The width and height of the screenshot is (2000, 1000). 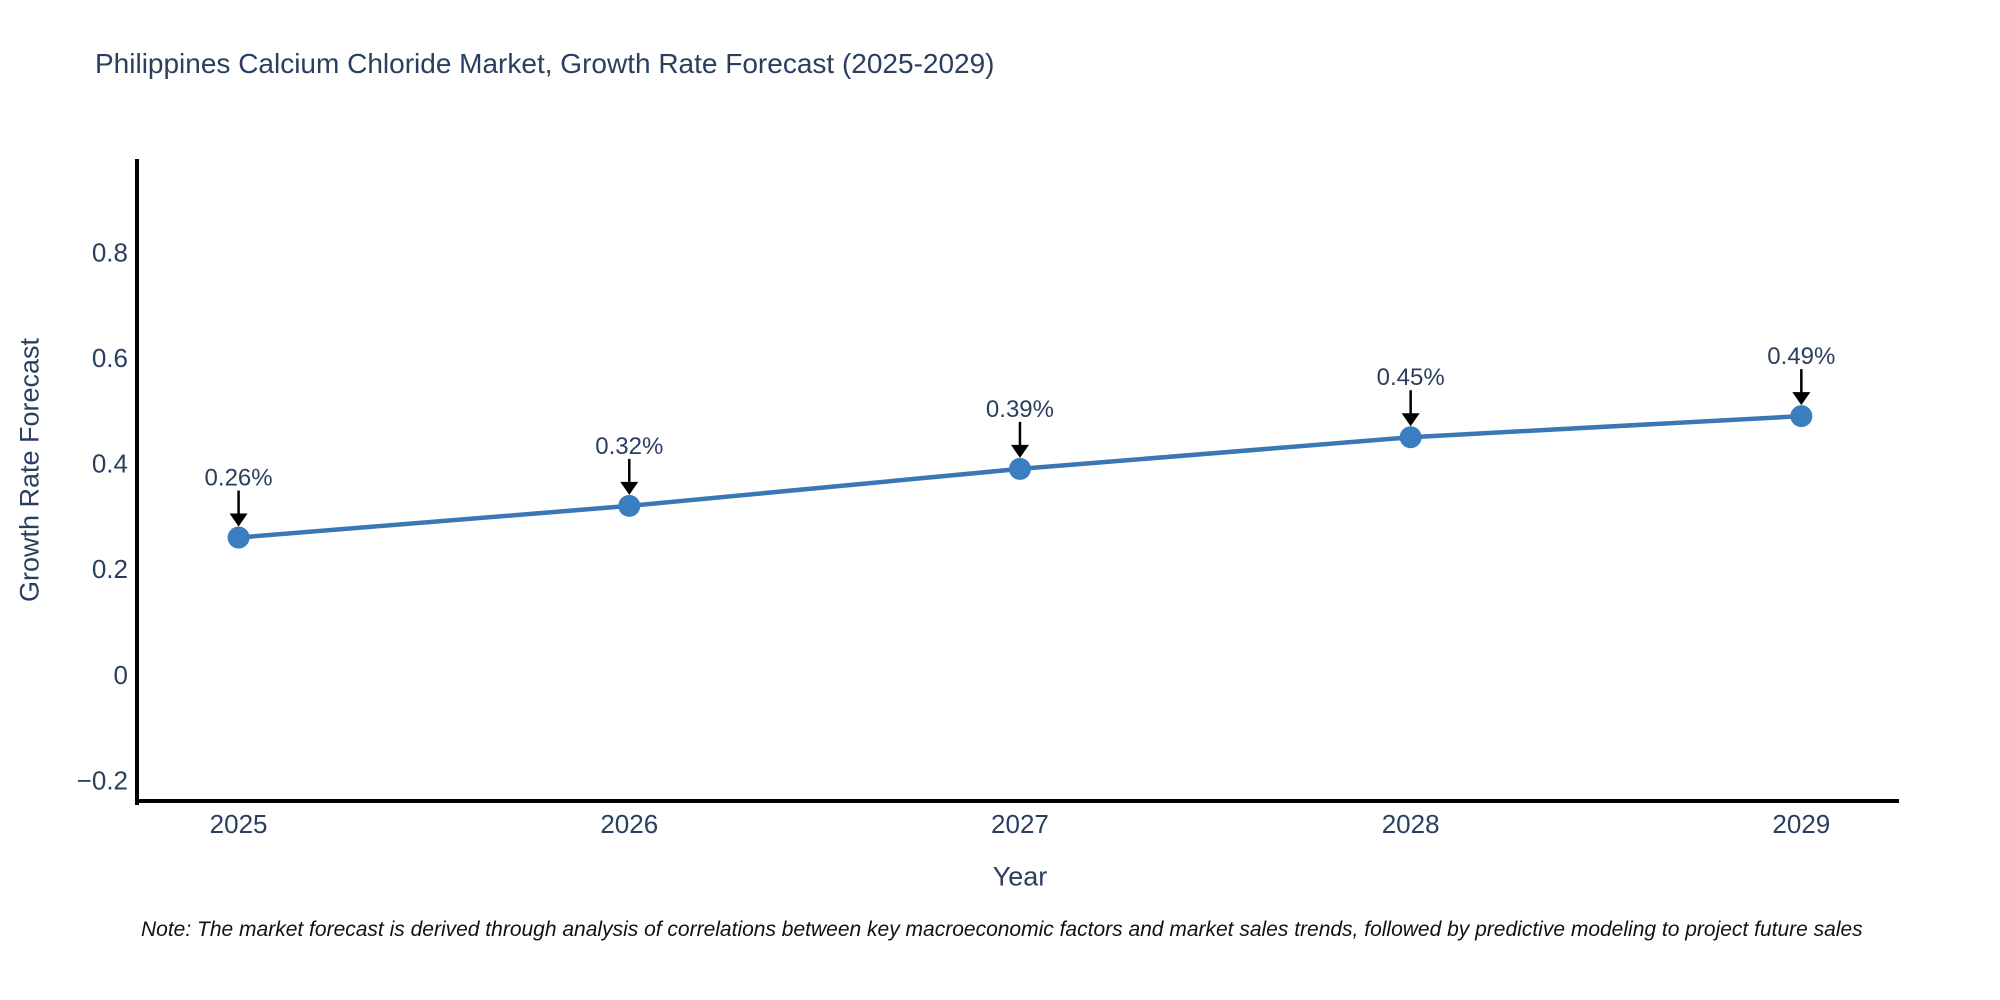 I want to click on x-axis-line, so click(x=1017, y=801).